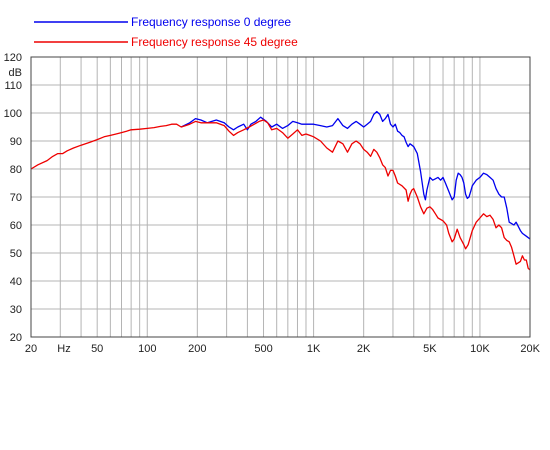  What do you see at coordinates (211, 22) in the screenshot?
I see `legend-label-0-degree: Frequency response 0 degree` at bounding box center [211, 22].